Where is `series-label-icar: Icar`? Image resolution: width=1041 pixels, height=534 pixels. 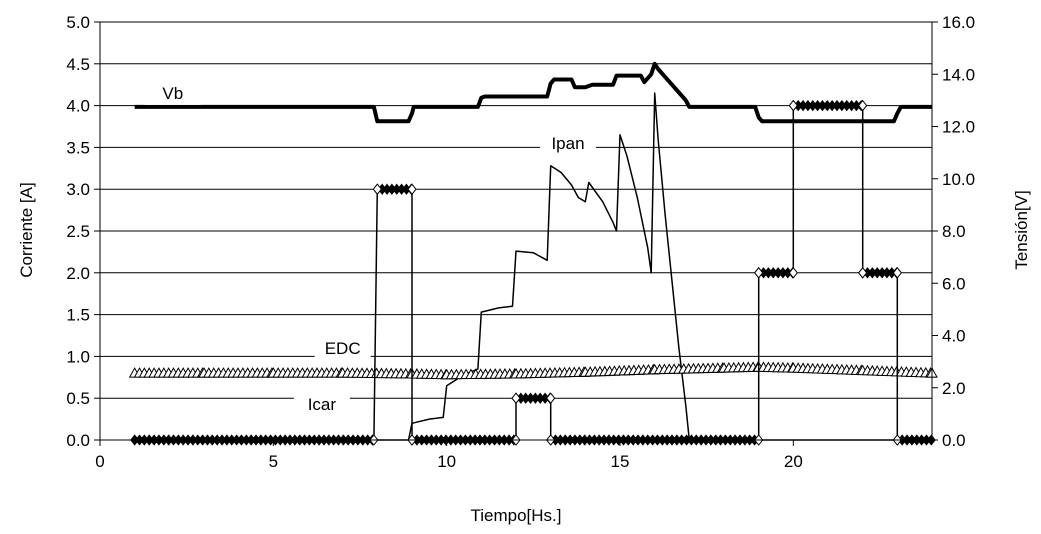 series-label-icar: Icar is located at coordinates (322, 404).